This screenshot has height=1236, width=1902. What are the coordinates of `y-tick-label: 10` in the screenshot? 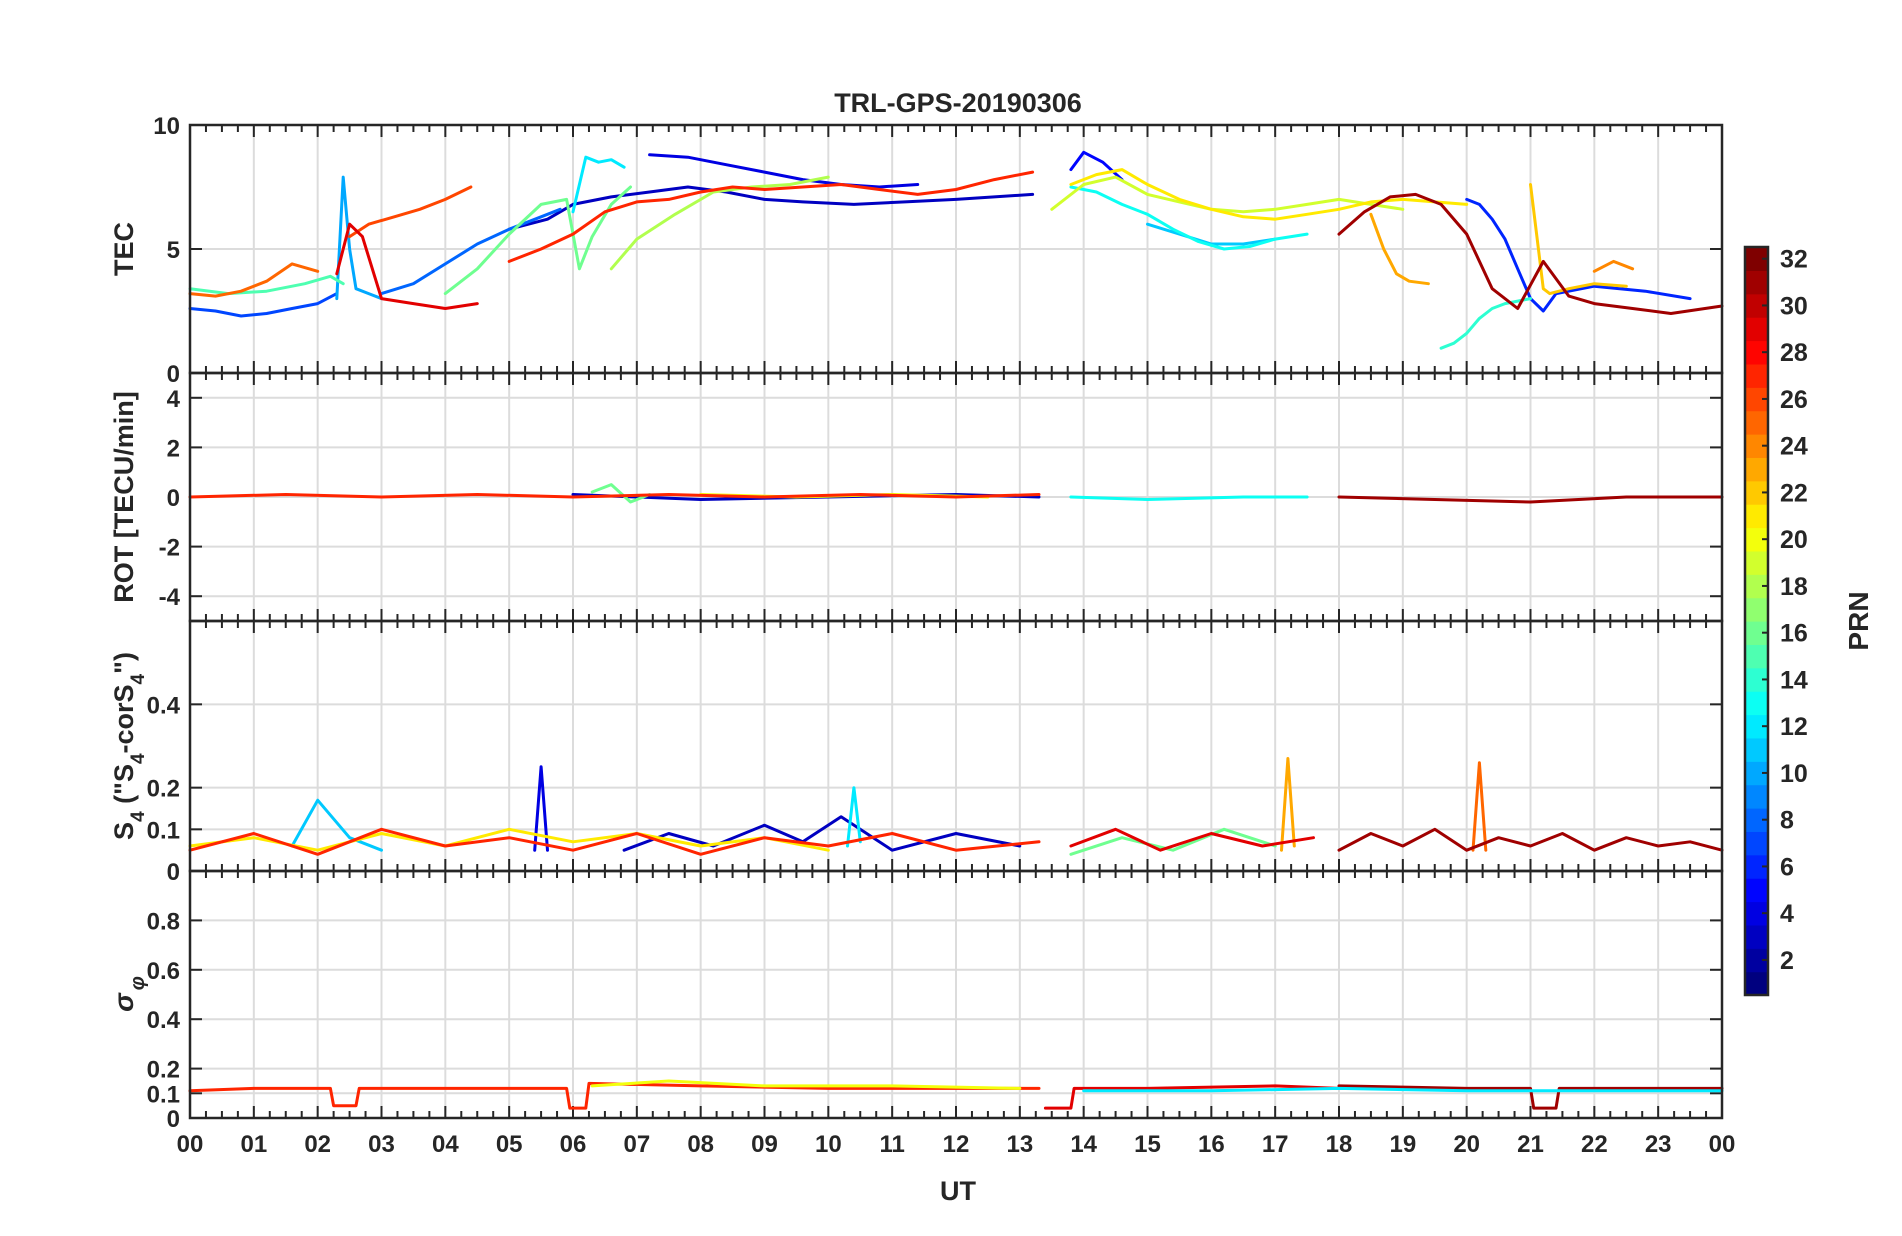 It's located at (166, 126).